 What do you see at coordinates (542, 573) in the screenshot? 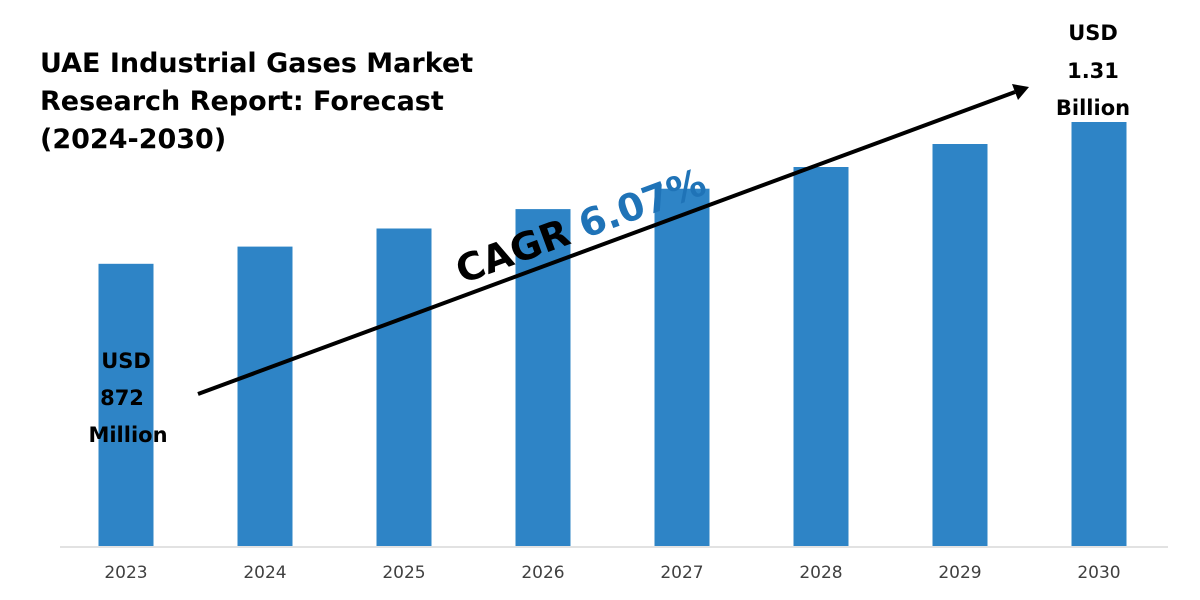
I see `x-tick-label-2026: 2026` at bounding box center [542, 573].